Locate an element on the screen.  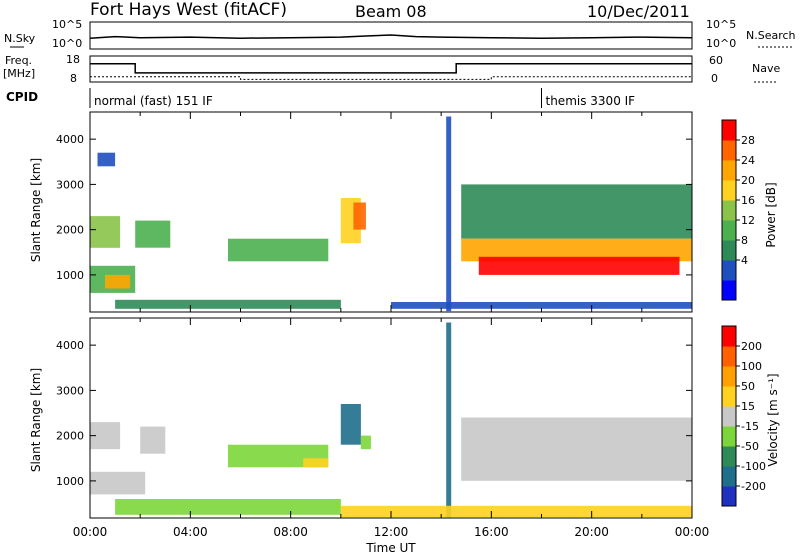
nsky-series-line is located at coordinates (391, 36).